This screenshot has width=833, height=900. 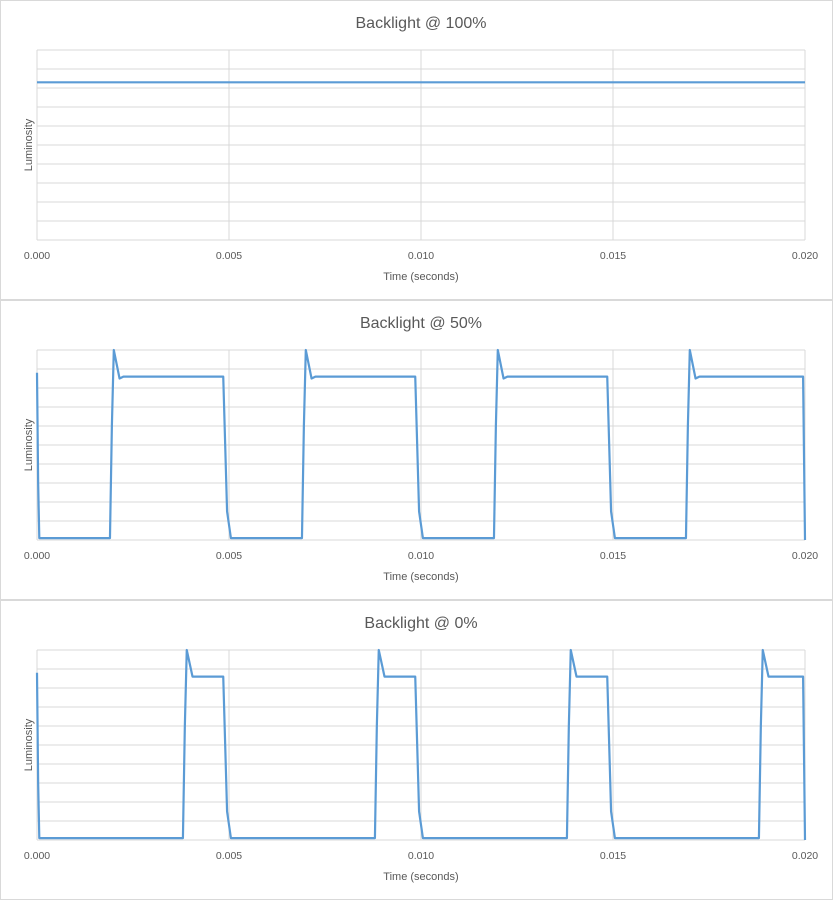 I want to click on chart-title: Backlight @ 100%, so click(x=421, y=23).